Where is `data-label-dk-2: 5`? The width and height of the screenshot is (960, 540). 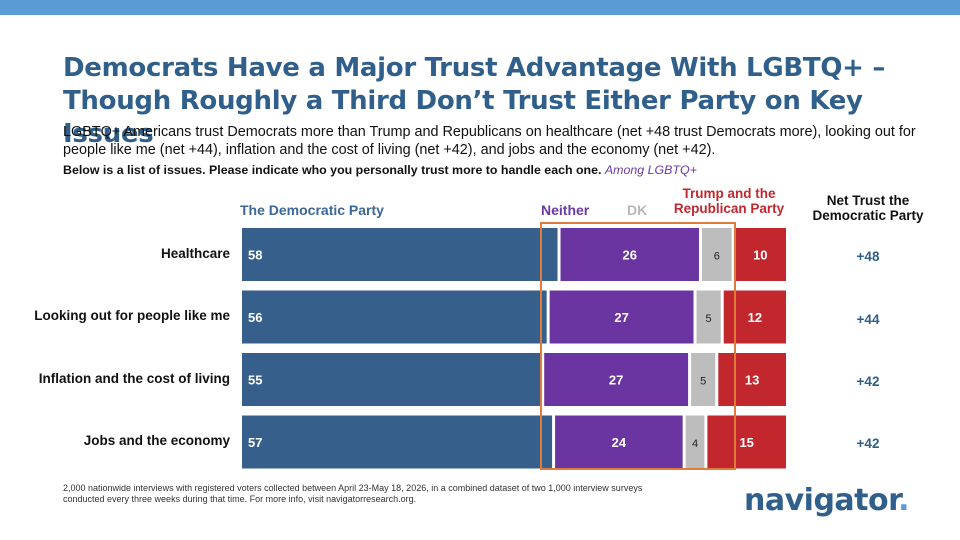 data-label-dk-2: 5 is located at coordinates (703, 382).